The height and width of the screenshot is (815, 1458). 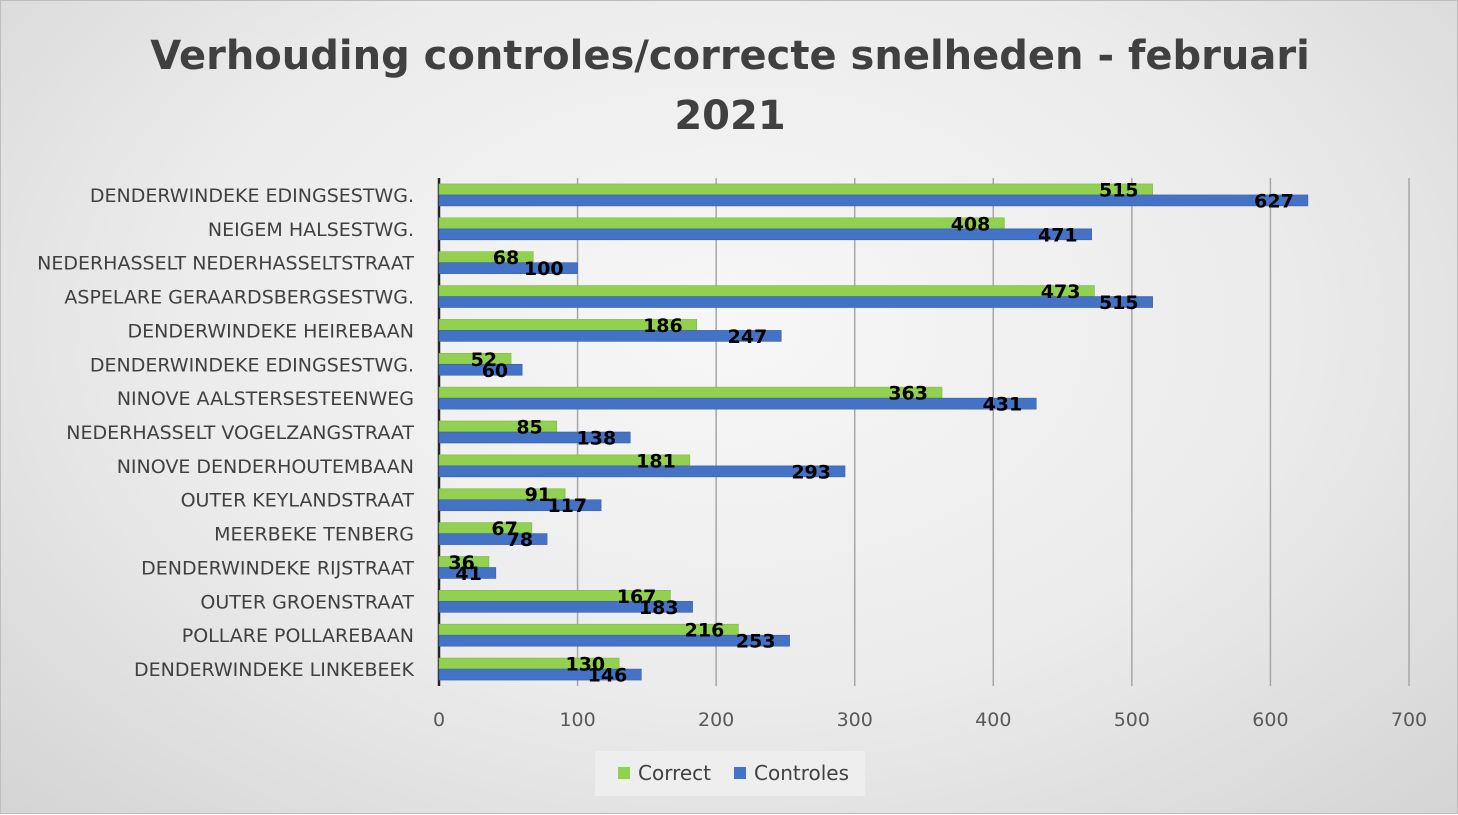 What do you see at coordinates (461, 563) in the screenshot?
I see `data-label-correct-11: 36` at bounding box center [461, 563].